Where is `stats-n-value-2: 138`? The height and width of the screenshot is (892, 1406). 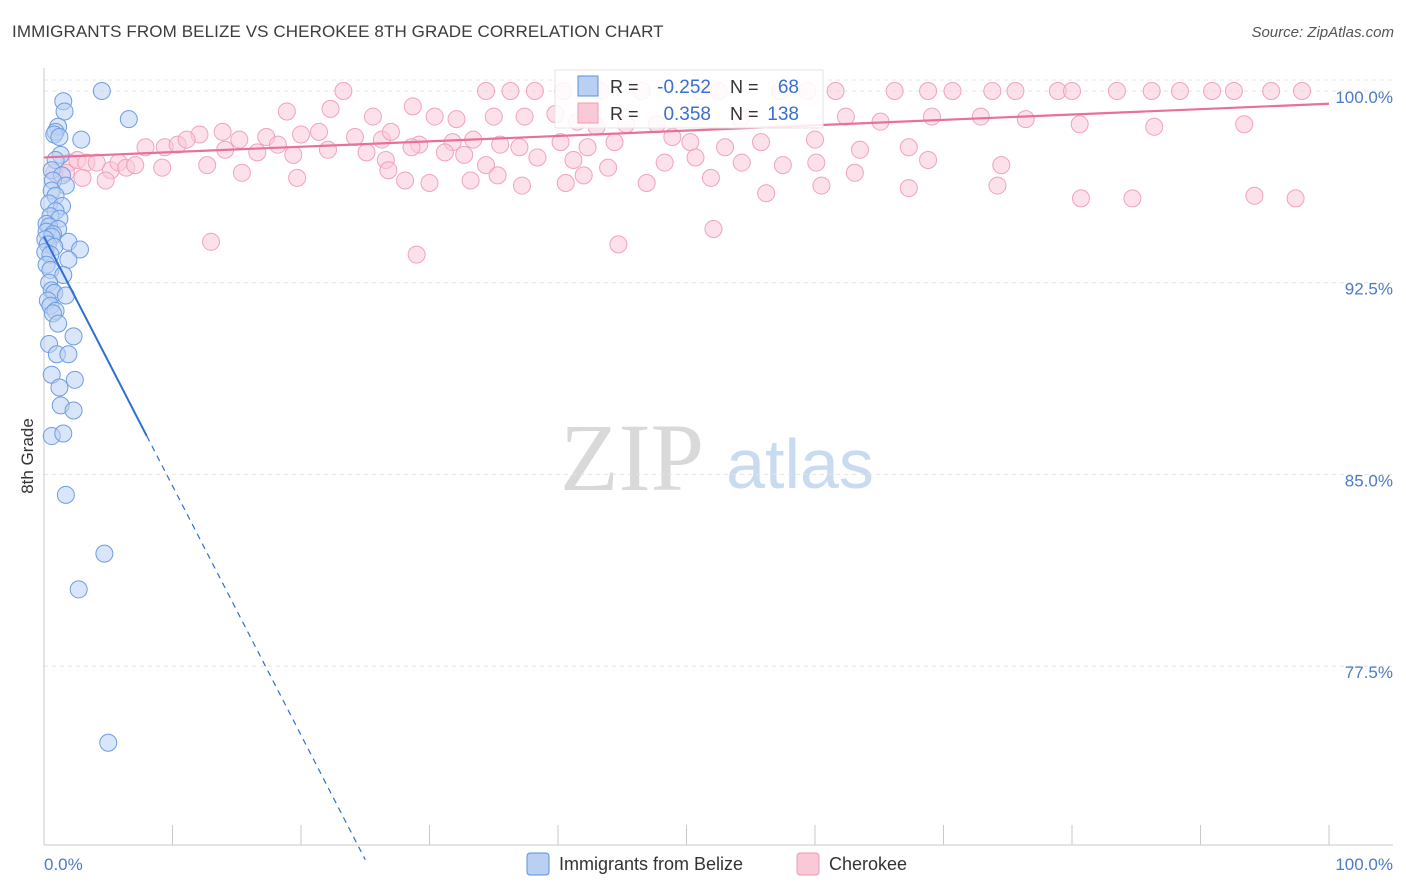 stats-n-value-2: 138 is located at coordinates (783, 114).